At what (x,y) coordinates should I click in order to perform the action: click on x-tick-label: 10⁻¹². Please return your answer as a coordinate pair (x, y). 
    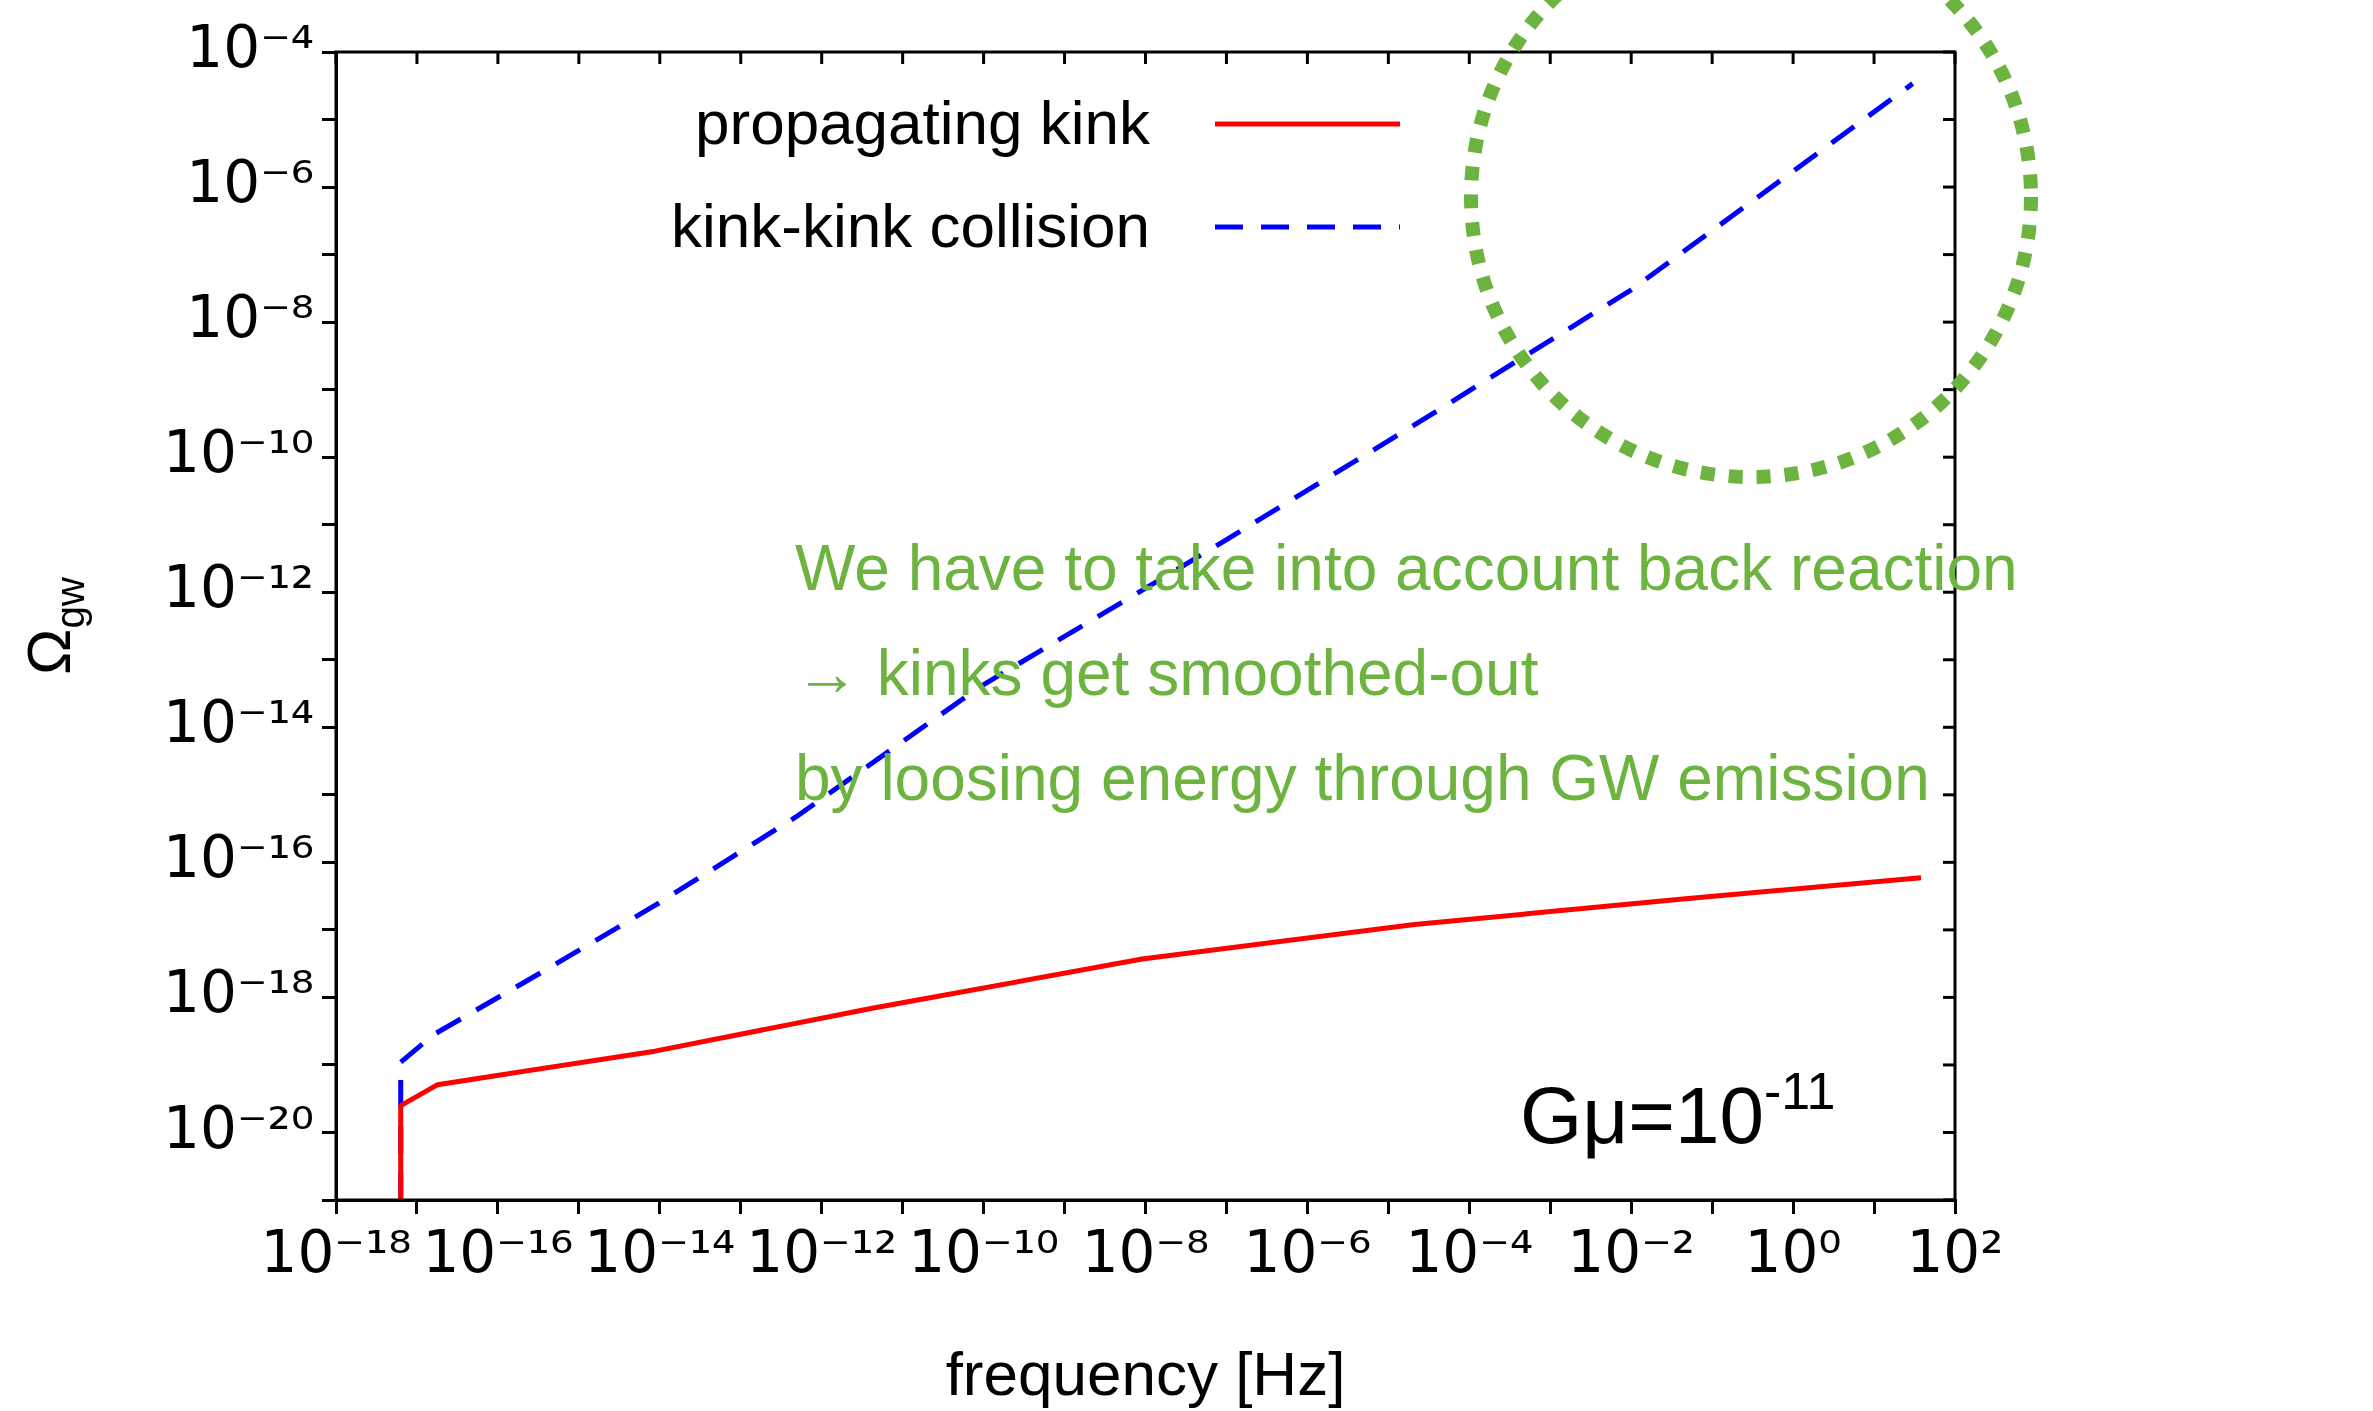
    Looking at the image, I should click on (822, 1251).